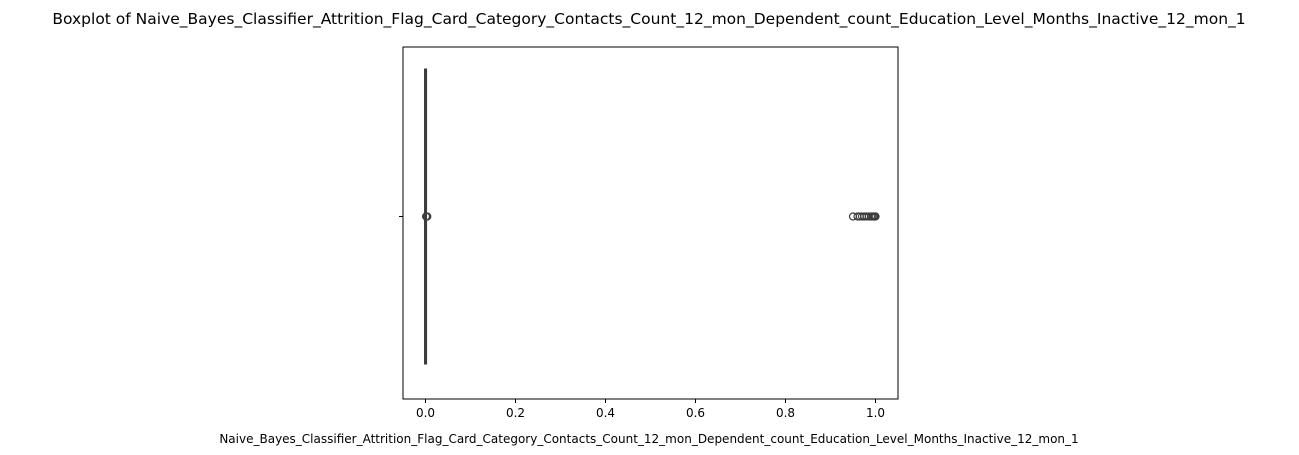  I want to click on x-tick-label: 0.4, so click(605, 413).